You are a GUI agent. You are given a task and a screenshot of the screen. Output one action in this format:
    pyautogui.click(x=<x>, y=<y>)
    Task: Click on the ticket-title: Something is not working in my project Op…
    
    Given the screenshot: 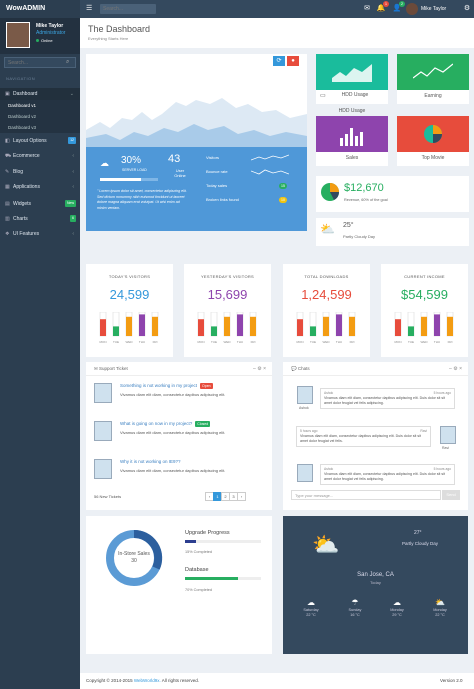 What is the action you would take?
    pyautogui.click(x=166, y=386)
    